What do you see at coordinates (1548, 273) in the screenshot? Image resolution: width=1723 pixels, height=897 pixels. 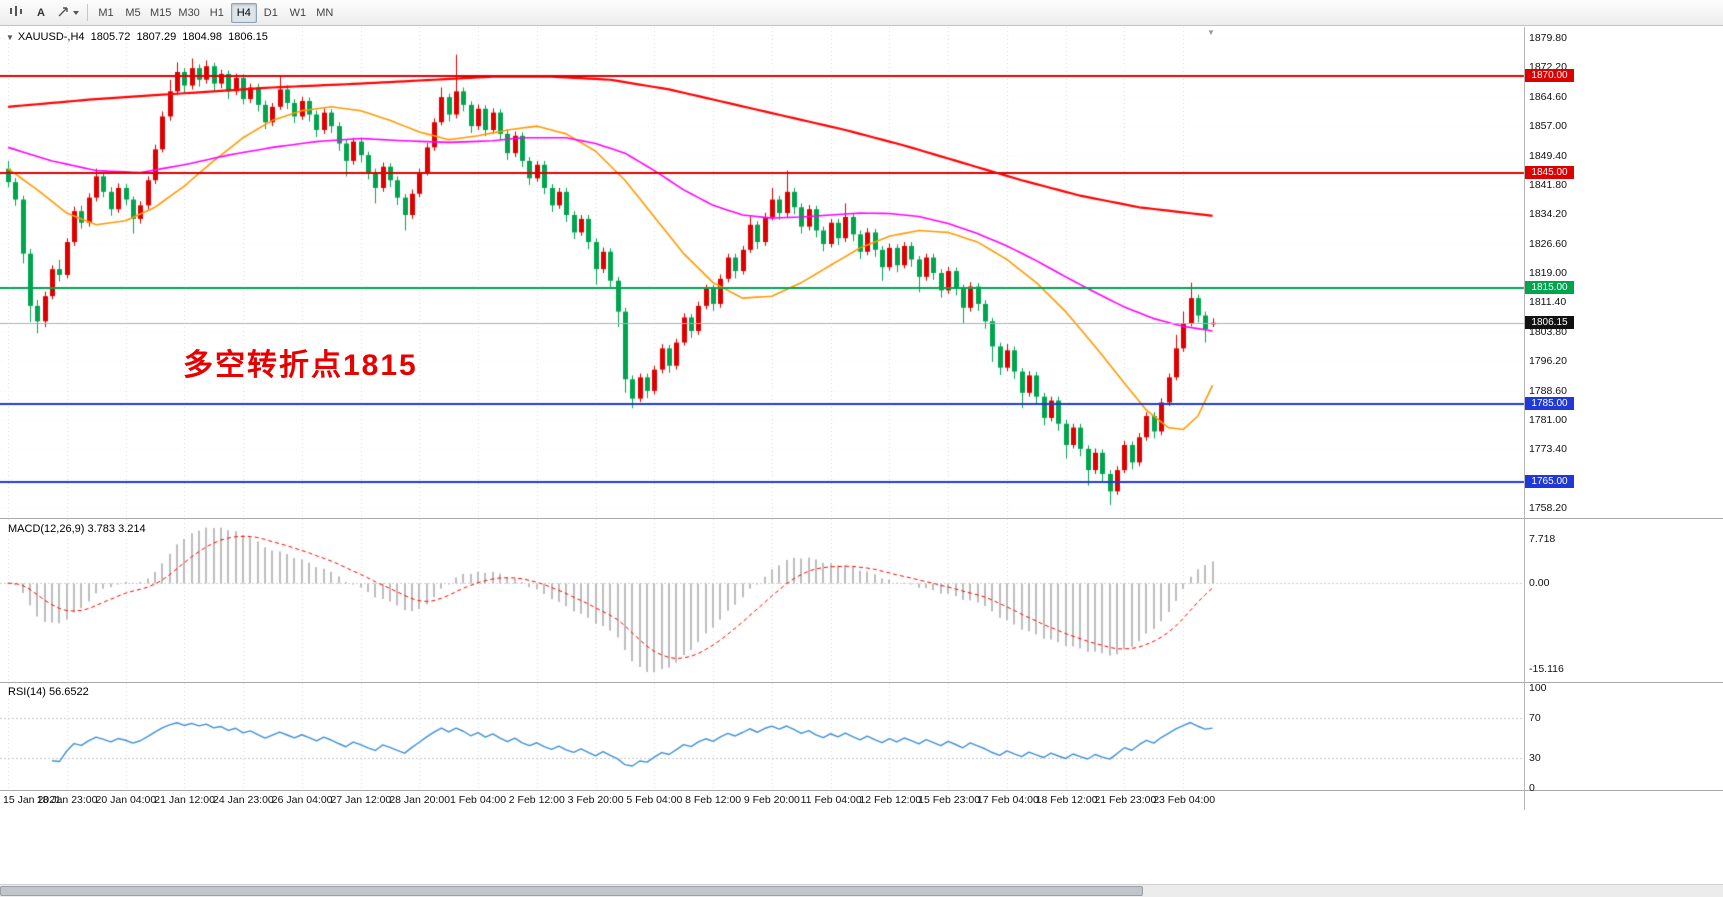 I see `price-axis-label: 1819.00` at bounding box center [1548, 273].